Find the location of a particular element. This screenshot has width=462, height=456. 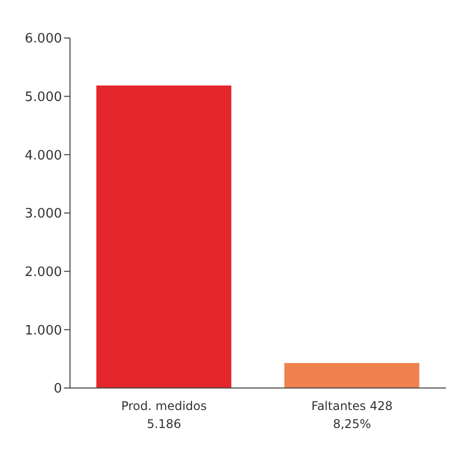

y-tick-label: 6.000 is located at coordinates (43, 39).